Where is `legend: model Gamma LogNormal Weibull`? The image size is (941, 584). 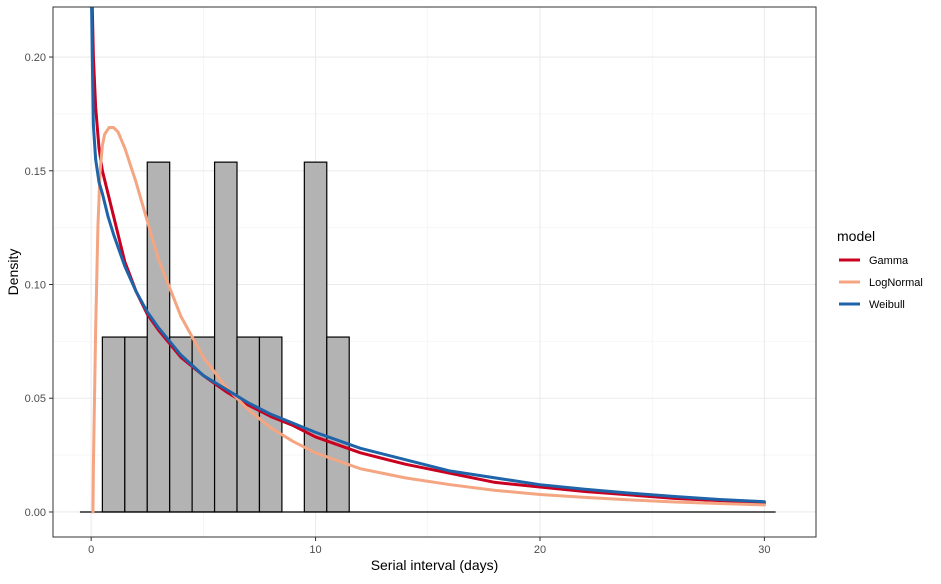
legend: model Gamma LogNormal Weibull is located at coordinates (880, 269).